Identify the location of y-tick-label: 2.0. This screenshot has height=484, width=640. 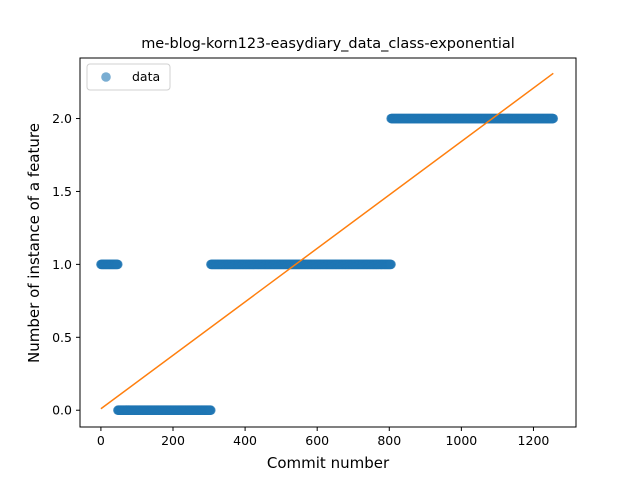
(62, 118).